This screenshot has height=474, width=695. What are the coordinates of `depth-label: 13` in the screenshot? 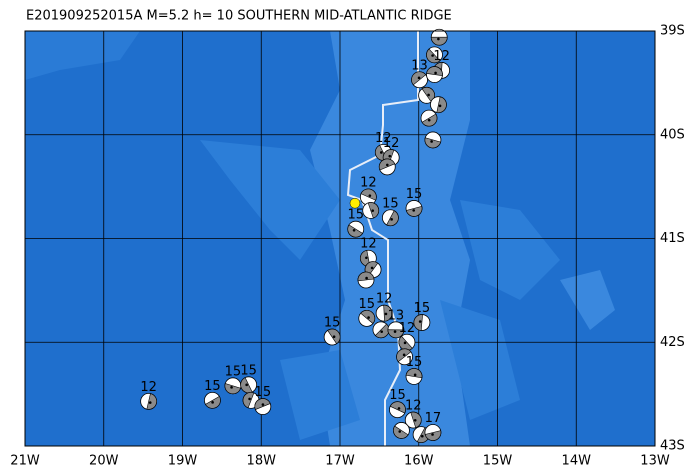 It's located at (419, 65).